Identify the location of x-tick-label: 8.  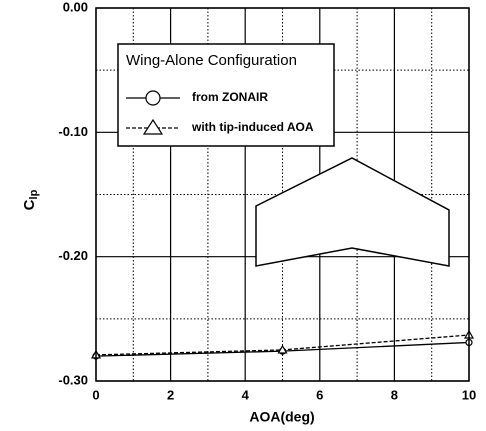
(394, 394).